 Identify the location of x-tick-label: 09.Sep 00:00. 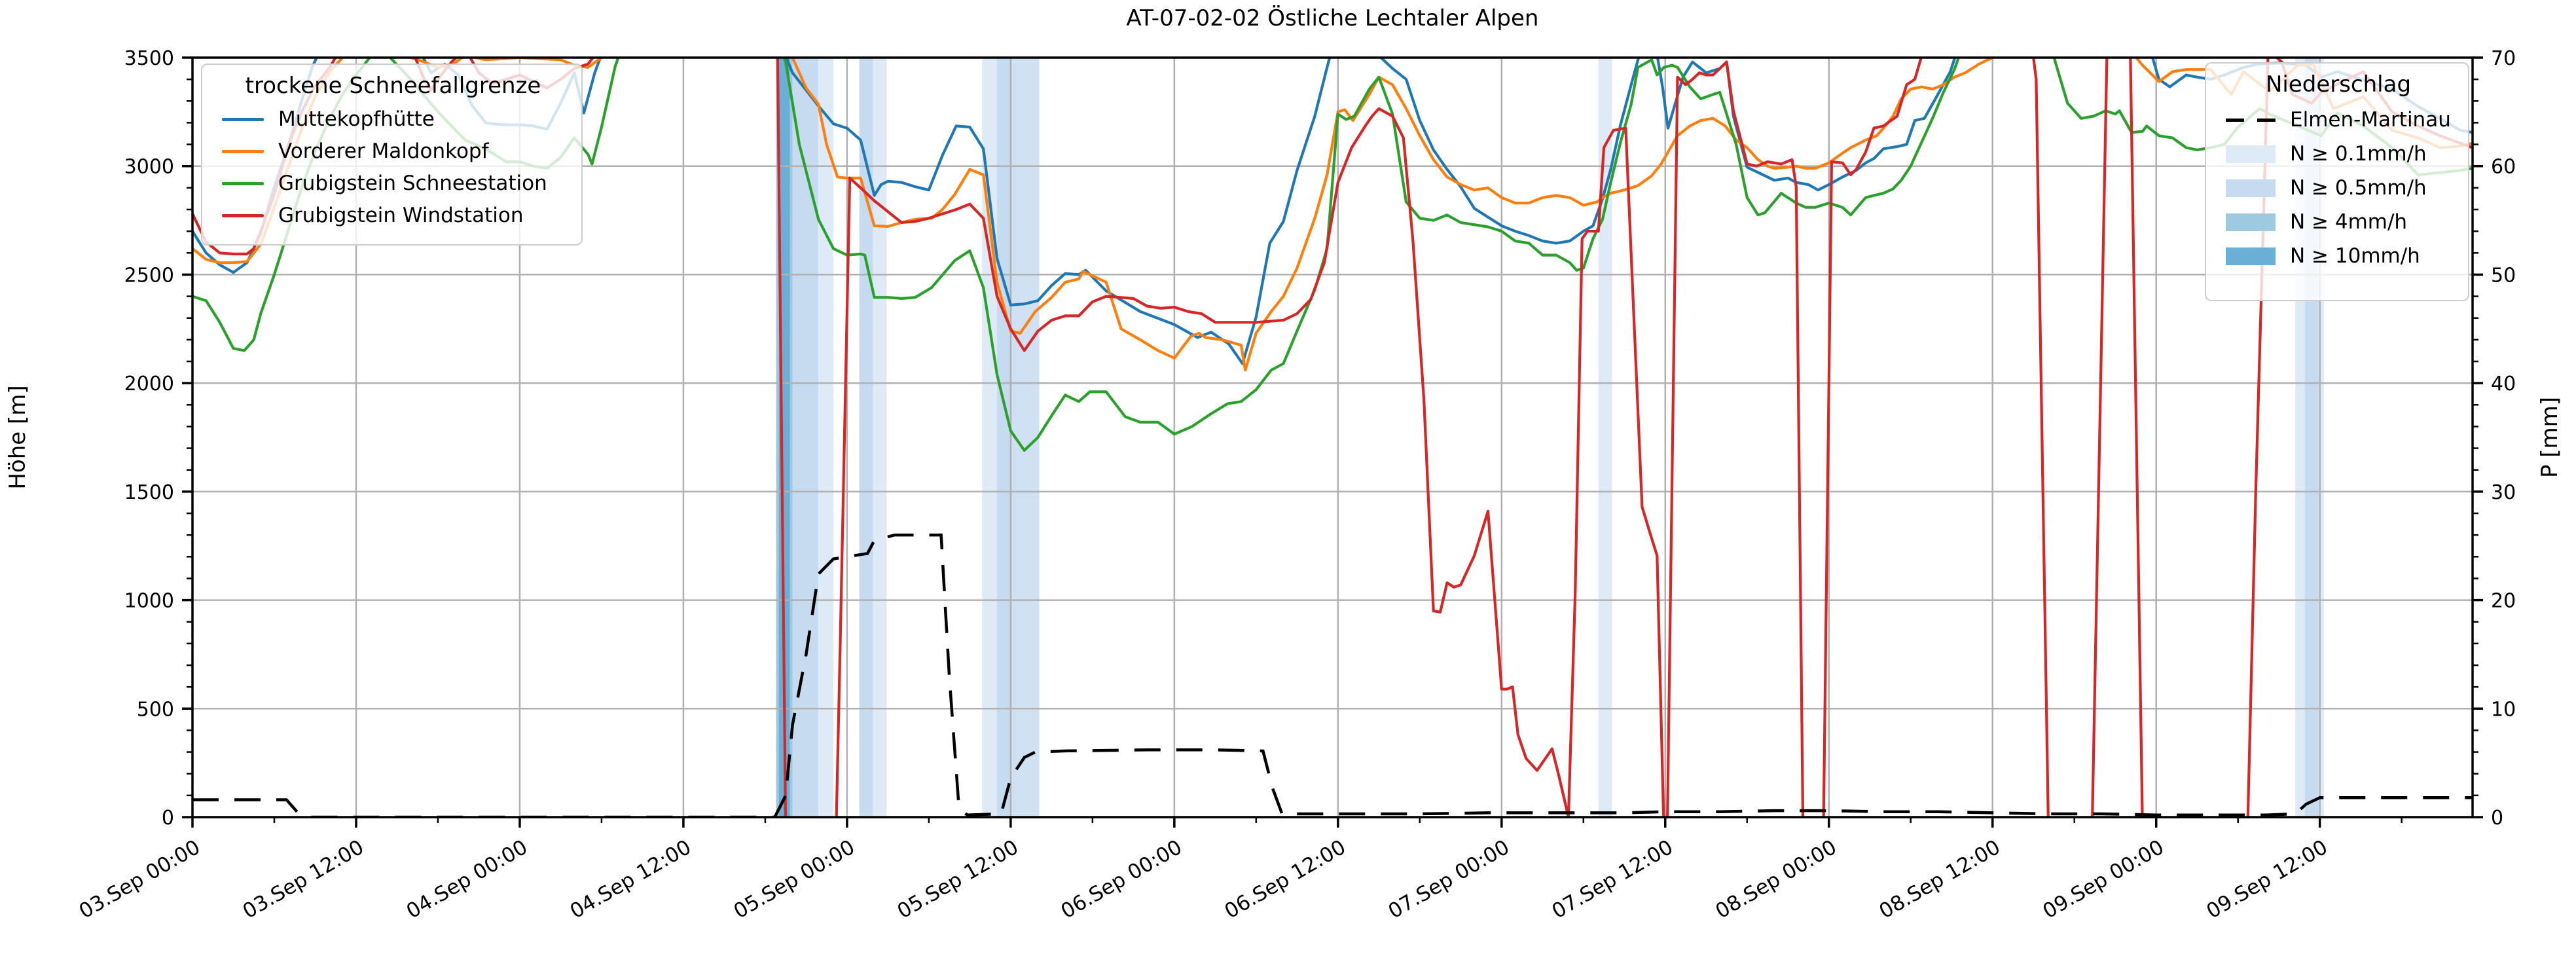
(2103, 879).